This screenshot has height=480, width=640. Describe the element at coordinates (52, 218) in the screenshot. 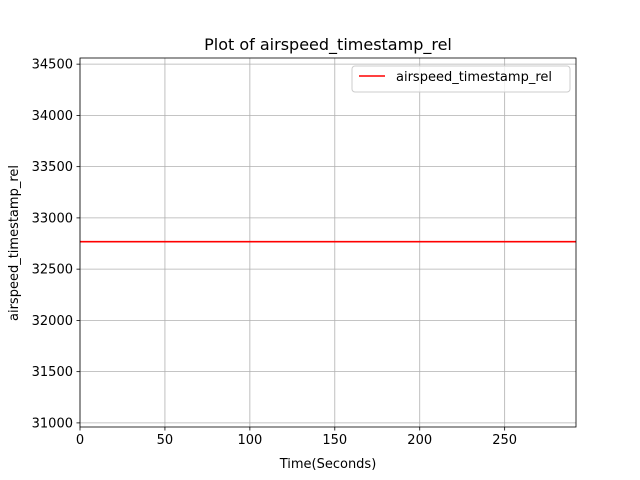

I see `y-tick-label: 33000` at that location.